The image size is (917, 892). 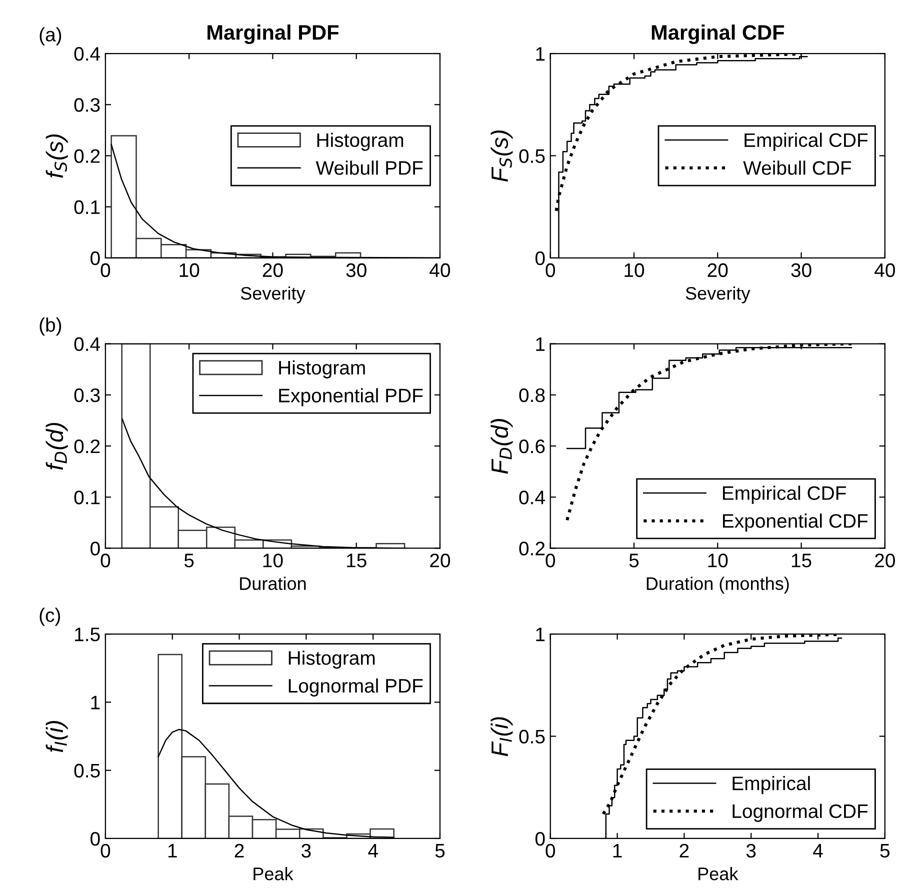 I want to click on x-axis-title: Duration (months), so click(x=717, y=585).